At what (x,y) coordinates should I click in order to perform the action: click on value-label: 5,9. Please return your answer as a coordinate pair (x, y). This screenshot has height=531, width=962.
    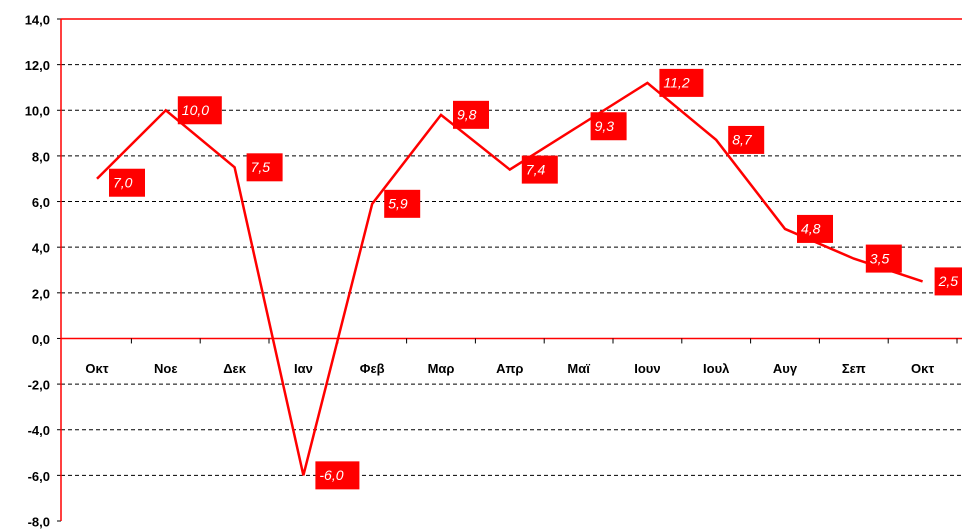
    Looking at the image, I should click on (398, 204).